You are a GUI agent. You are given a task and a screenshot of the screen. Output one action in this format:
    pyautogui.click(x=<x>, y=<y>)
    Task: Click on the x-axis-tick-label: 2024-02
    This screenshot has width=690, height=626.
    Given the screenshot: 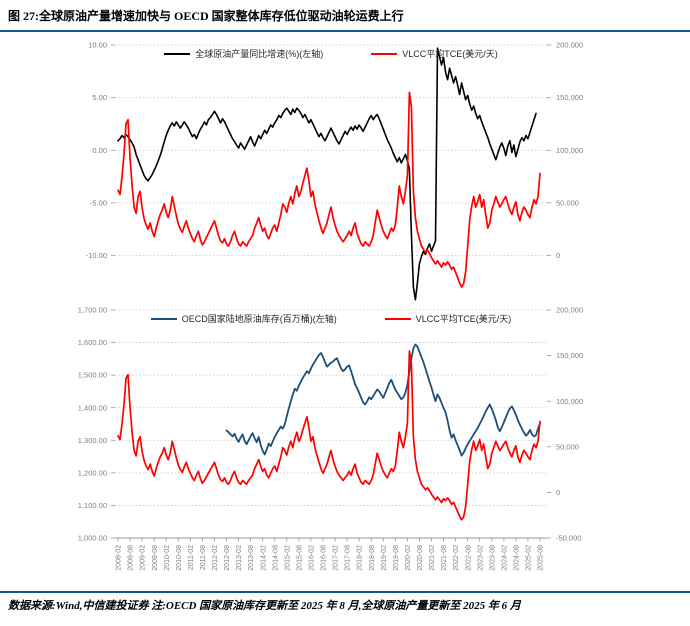 What is the action you would take?
    pyautogui.click(x=504, y=558)
    